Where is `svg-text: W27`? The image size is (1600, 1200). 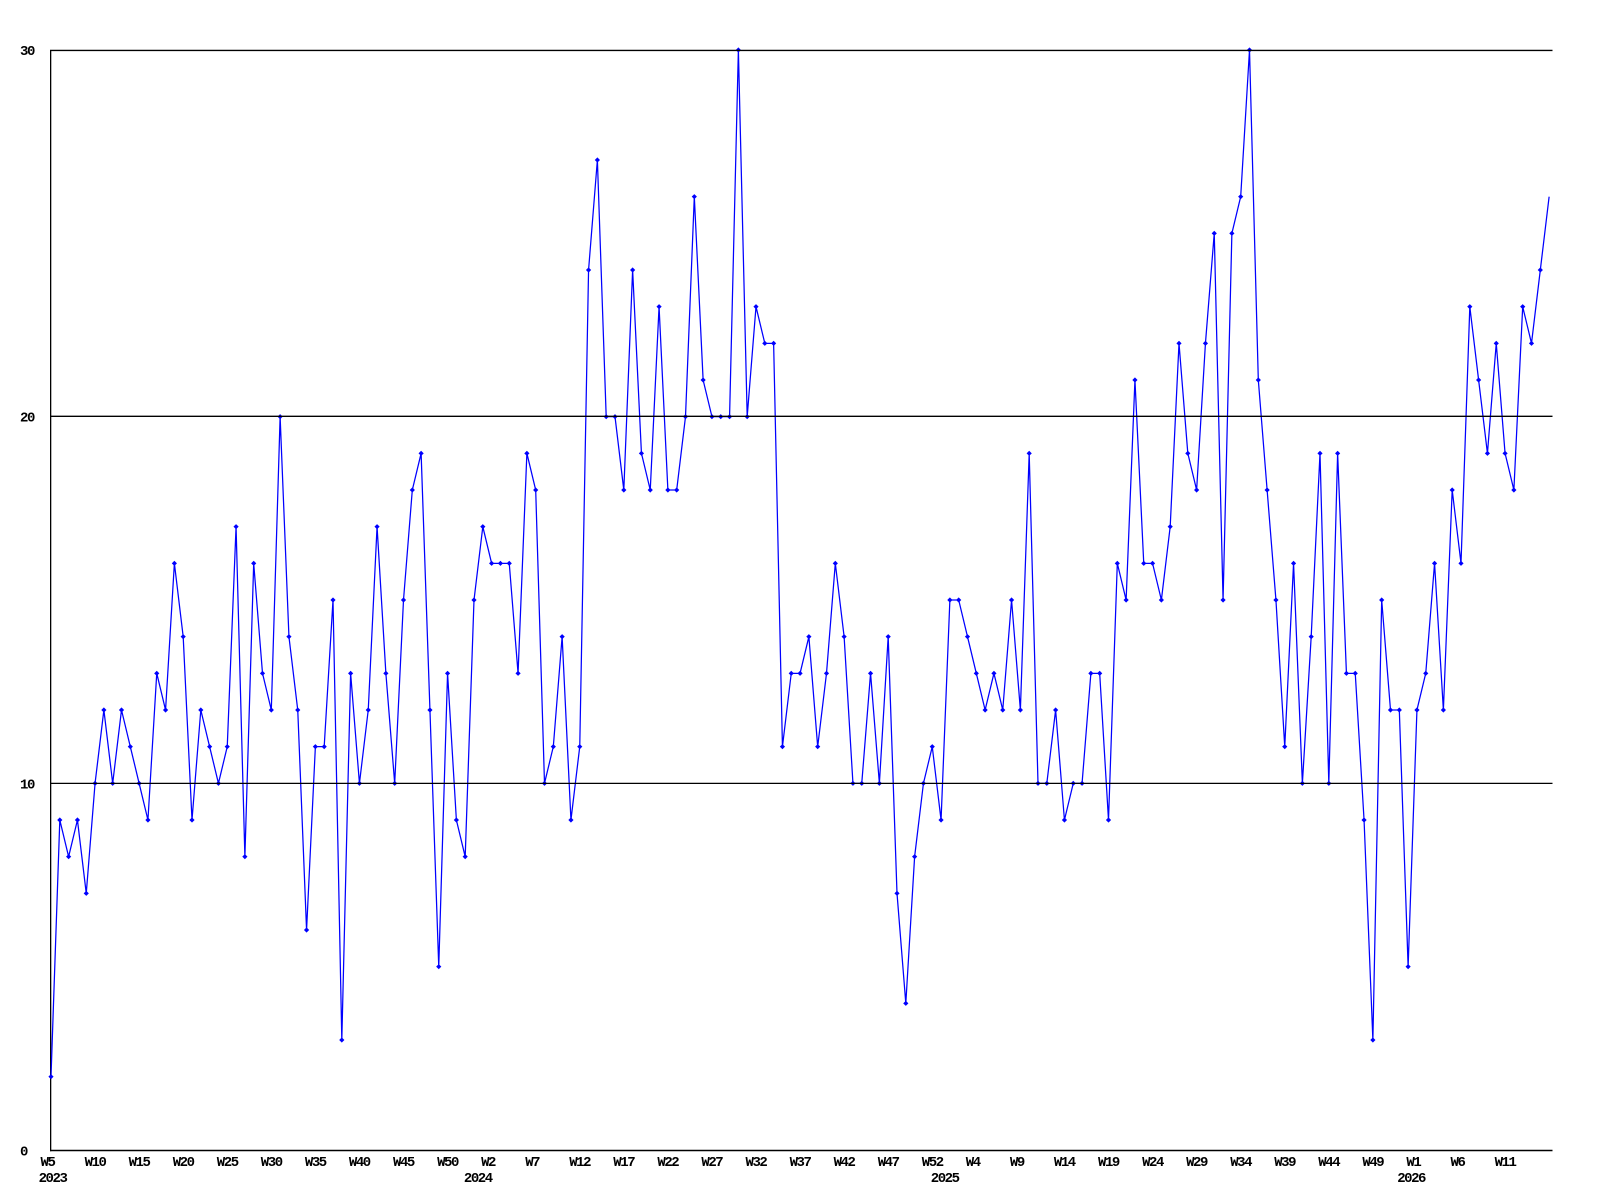 svg-text: W27 is located at coordinates (712, 1163).